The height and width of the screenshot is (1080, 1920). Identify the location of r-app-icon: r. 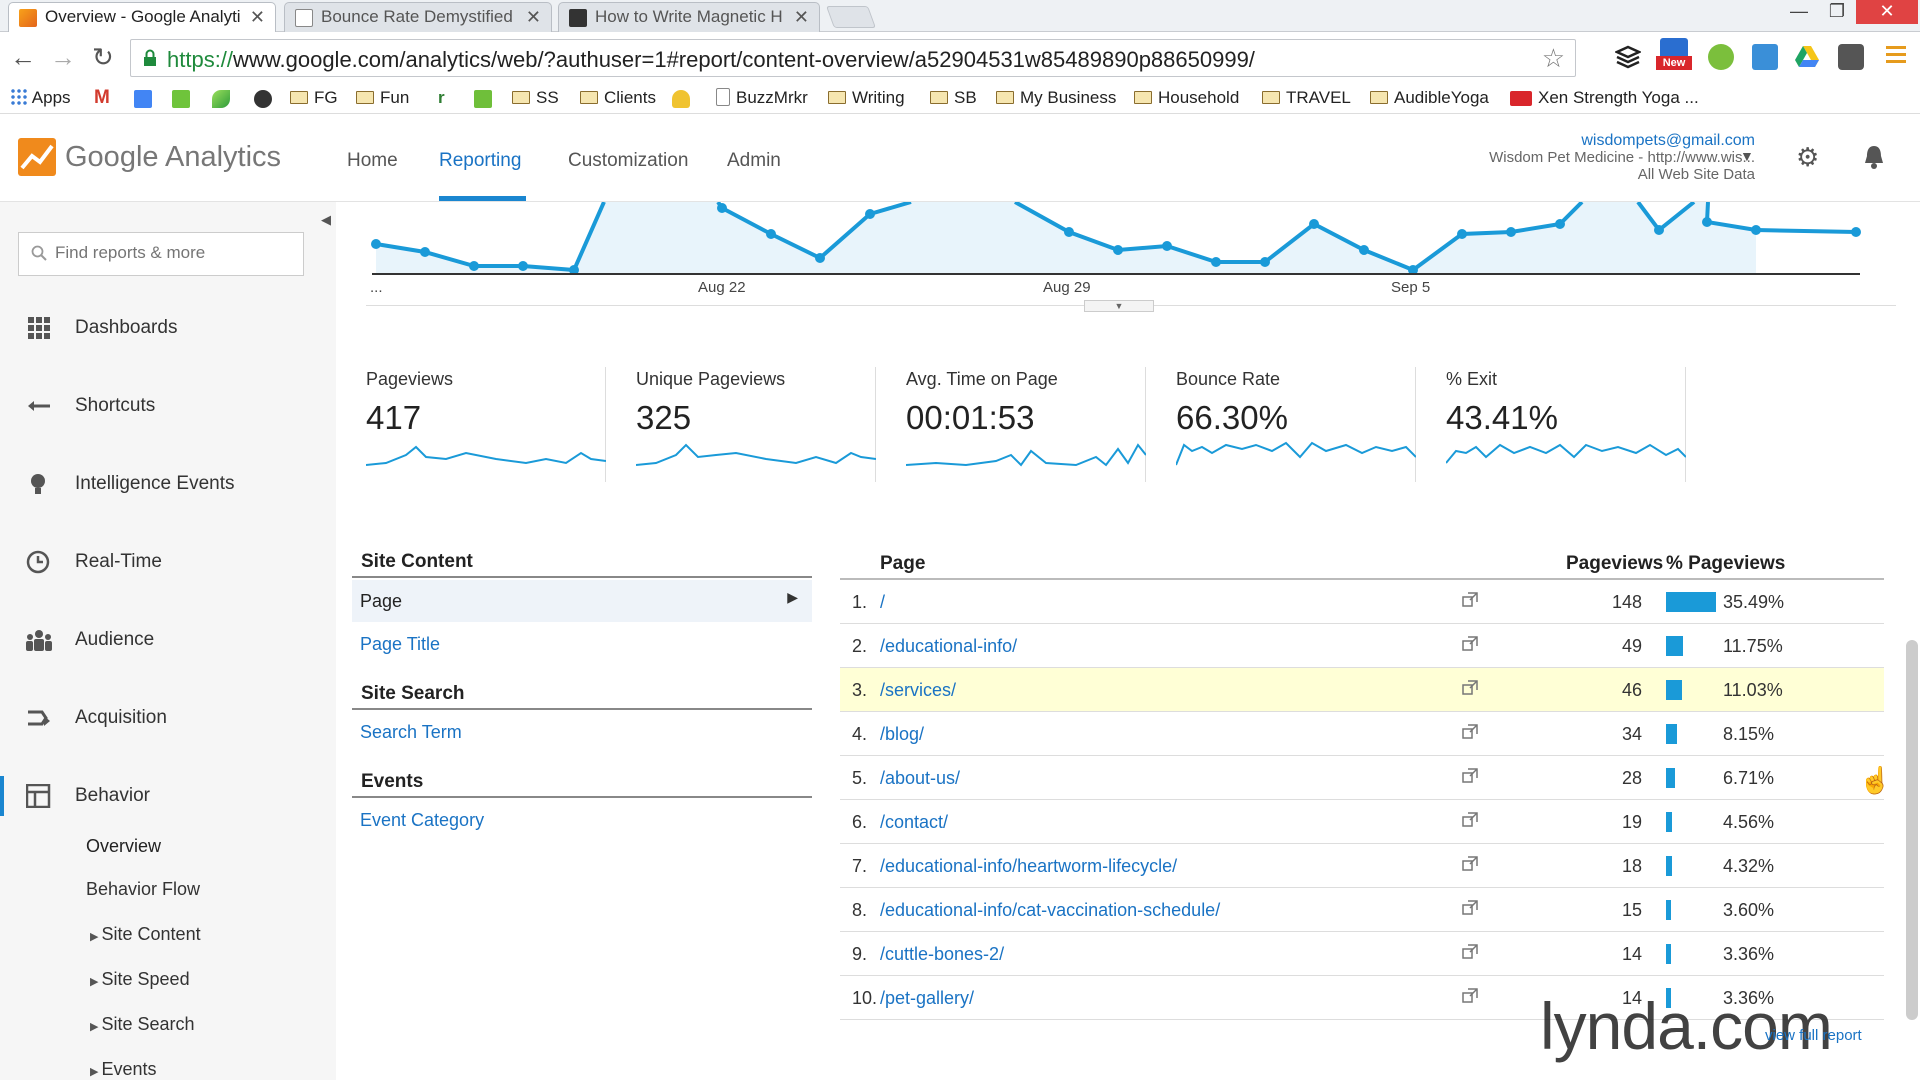
(441, 97).